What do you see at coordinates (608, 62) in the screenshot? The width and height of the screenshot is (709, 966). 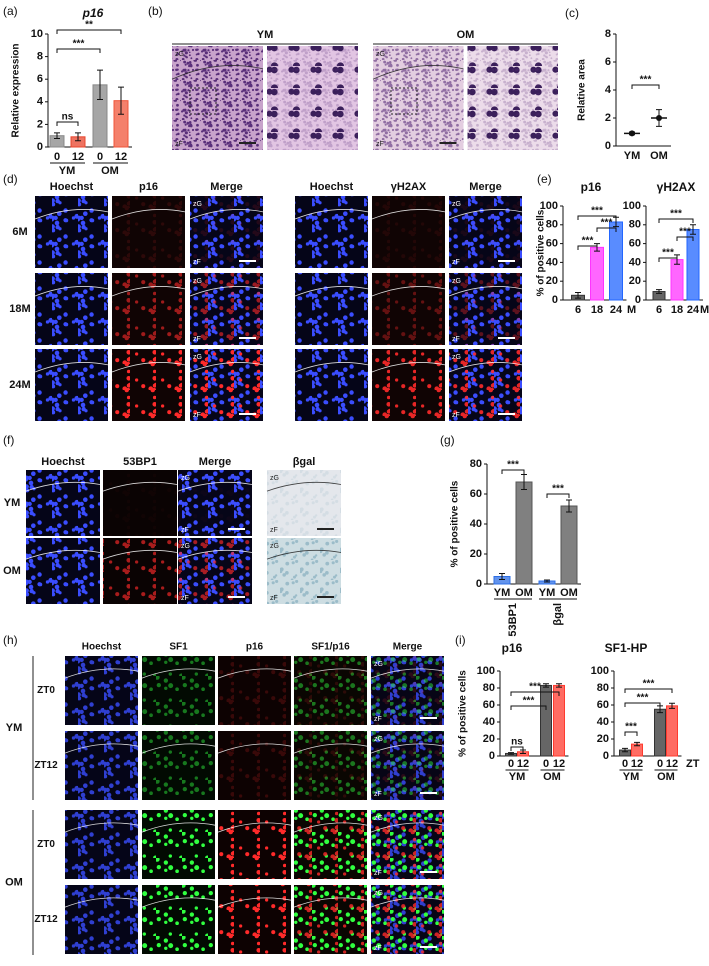 I see `y-tick-label: 6` at bounding box center [608, 62].